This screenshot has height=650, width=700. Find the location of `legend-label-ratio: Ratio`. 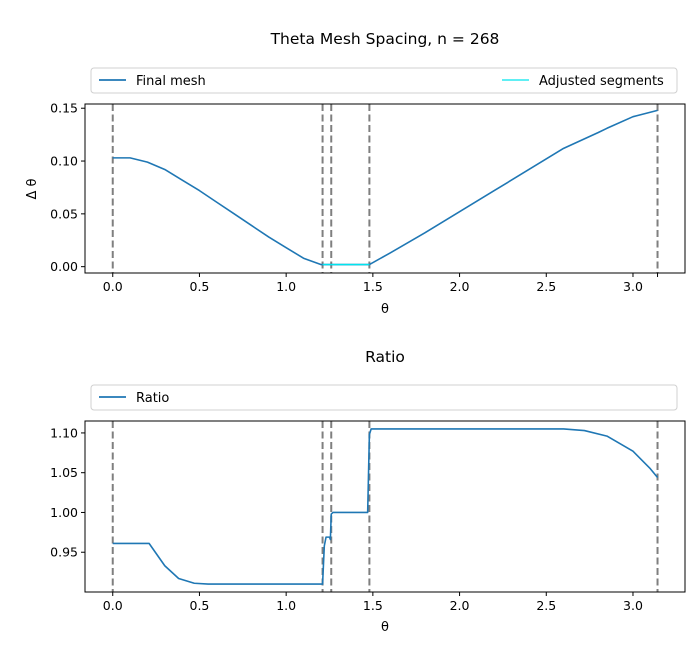

legend-label-ratio: Ratio is located at coordinates (152, 398).